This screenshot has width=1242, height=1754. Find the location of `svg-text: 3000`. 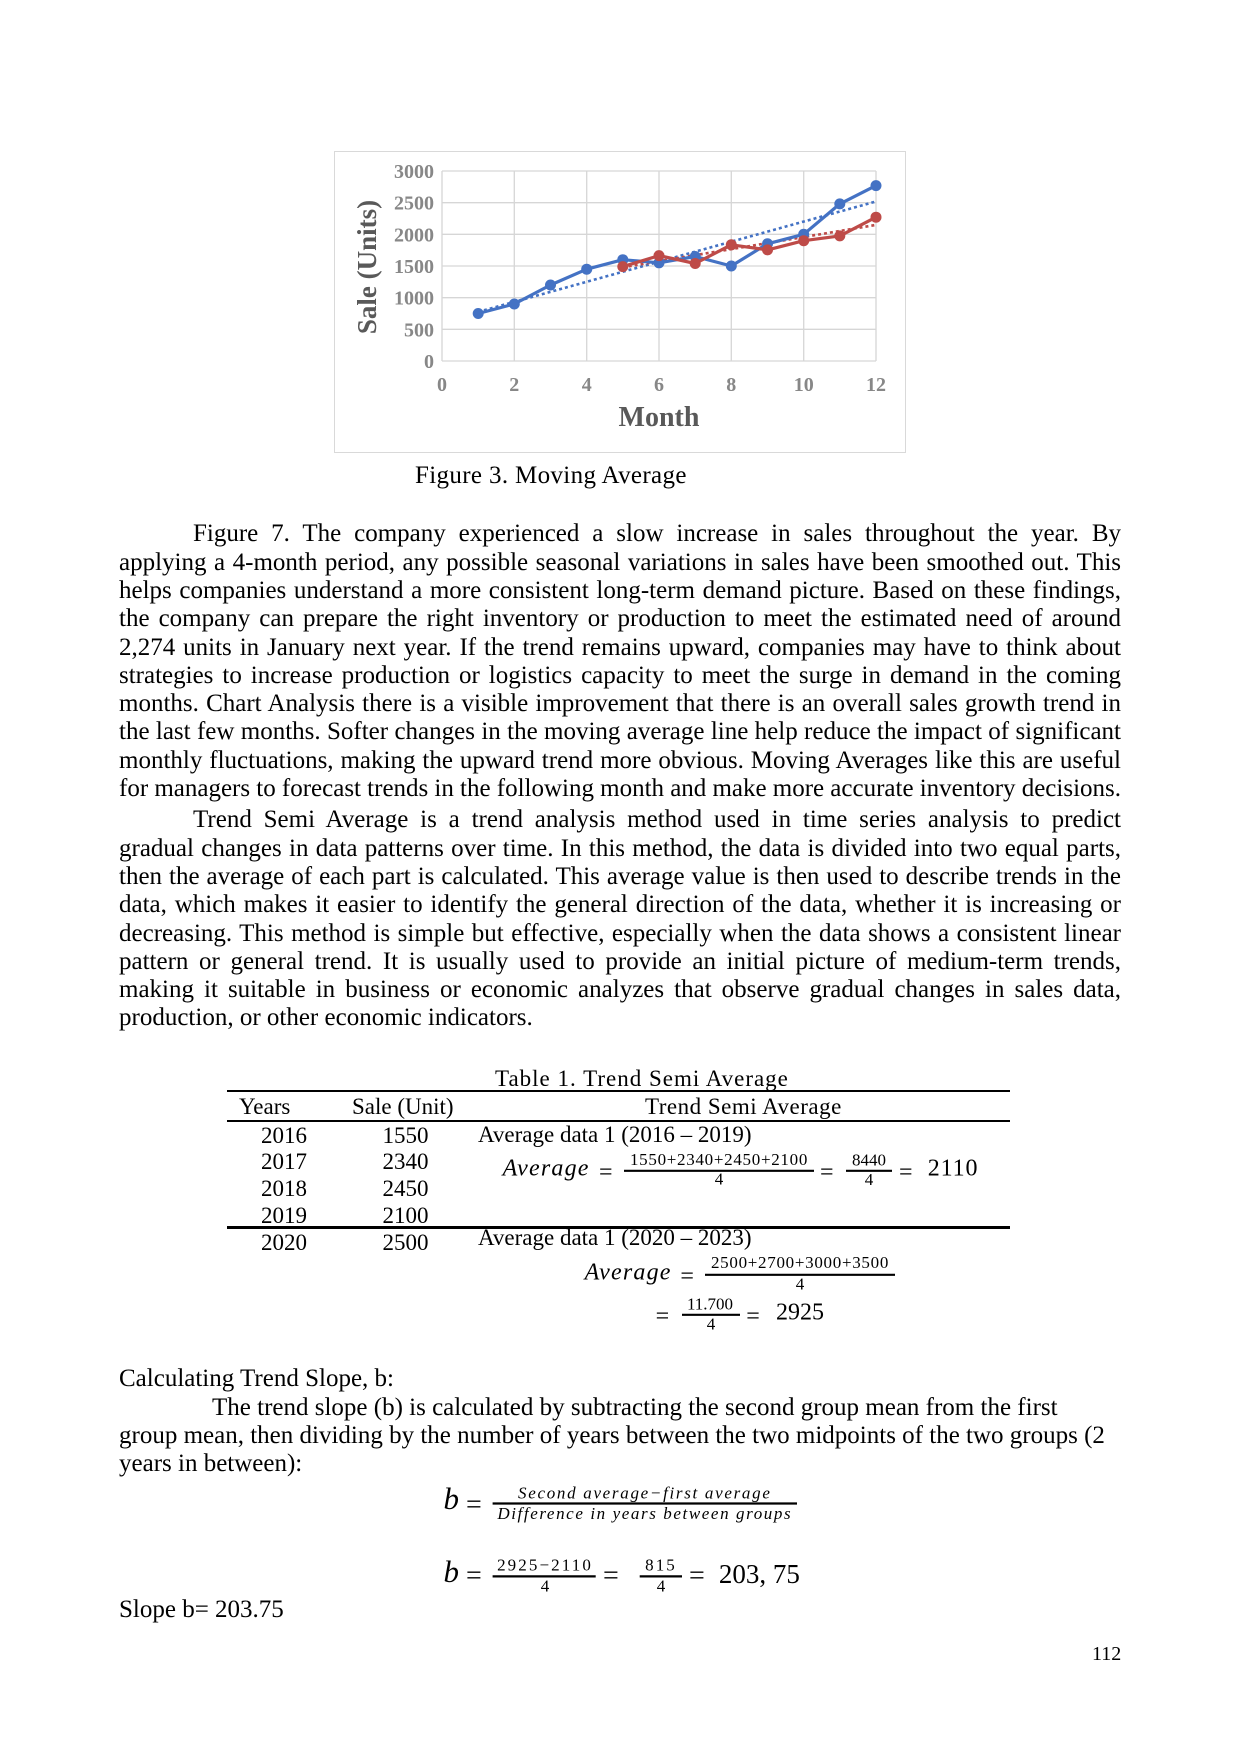

svg-text: 3000 is located at coordinates (414, 172).